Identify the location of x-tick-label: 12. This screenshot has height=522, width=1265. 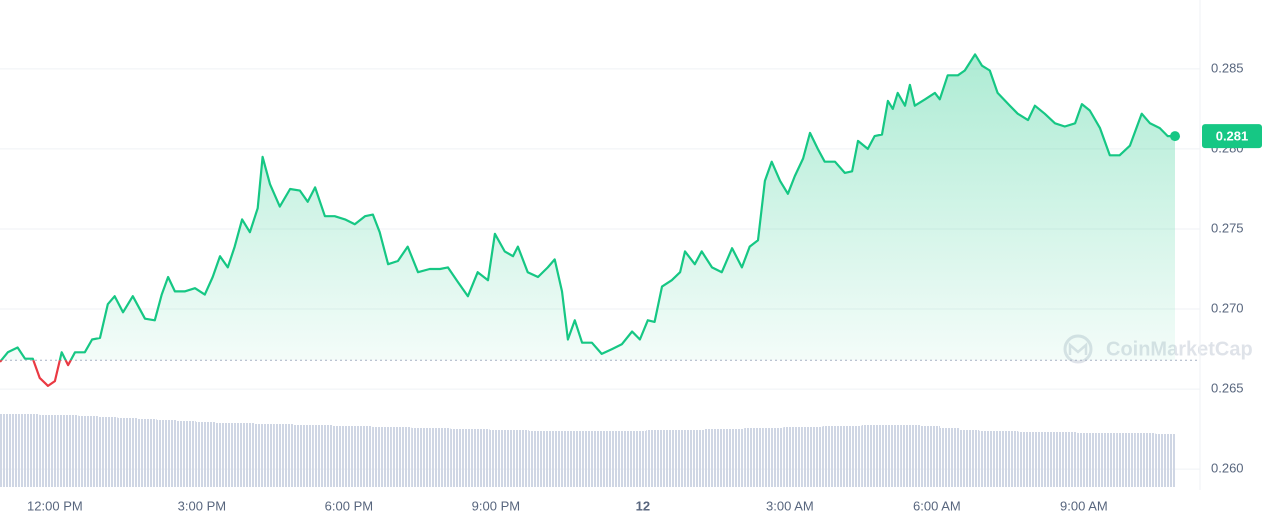
(643, 505).